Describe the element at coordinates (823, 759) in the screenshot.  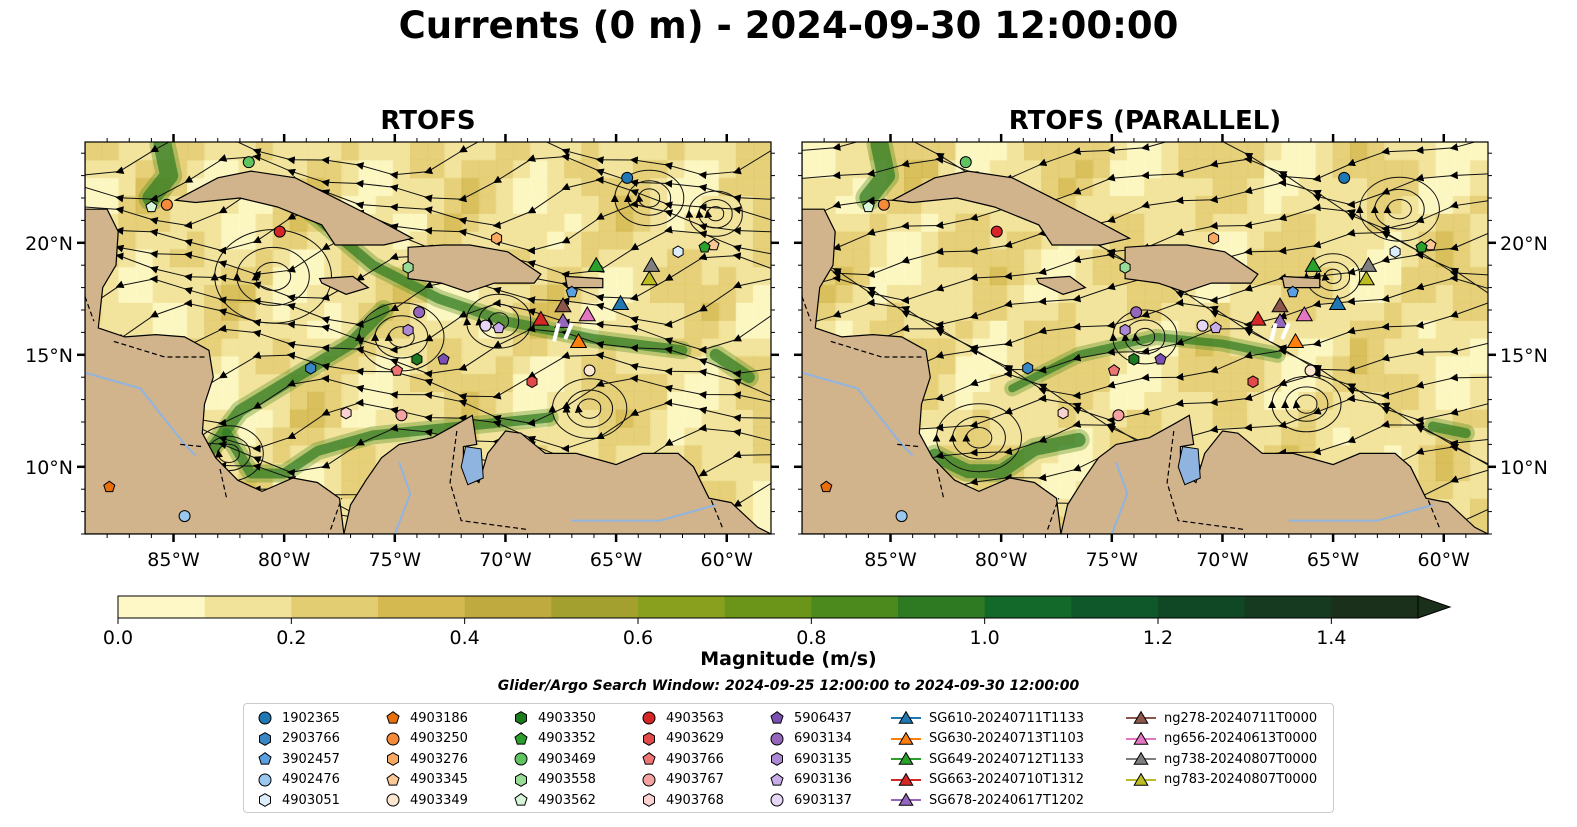
I see `legend-label: 6903135` at that location.